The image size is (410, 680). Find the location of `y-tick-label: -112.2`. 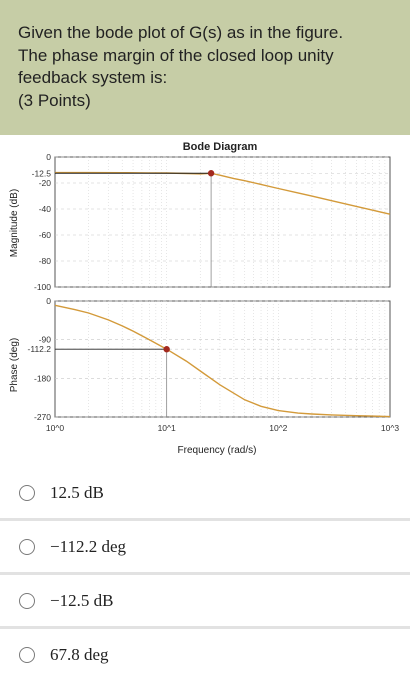

y-tick-label: -112.2 is located at coordinates (40, 349).